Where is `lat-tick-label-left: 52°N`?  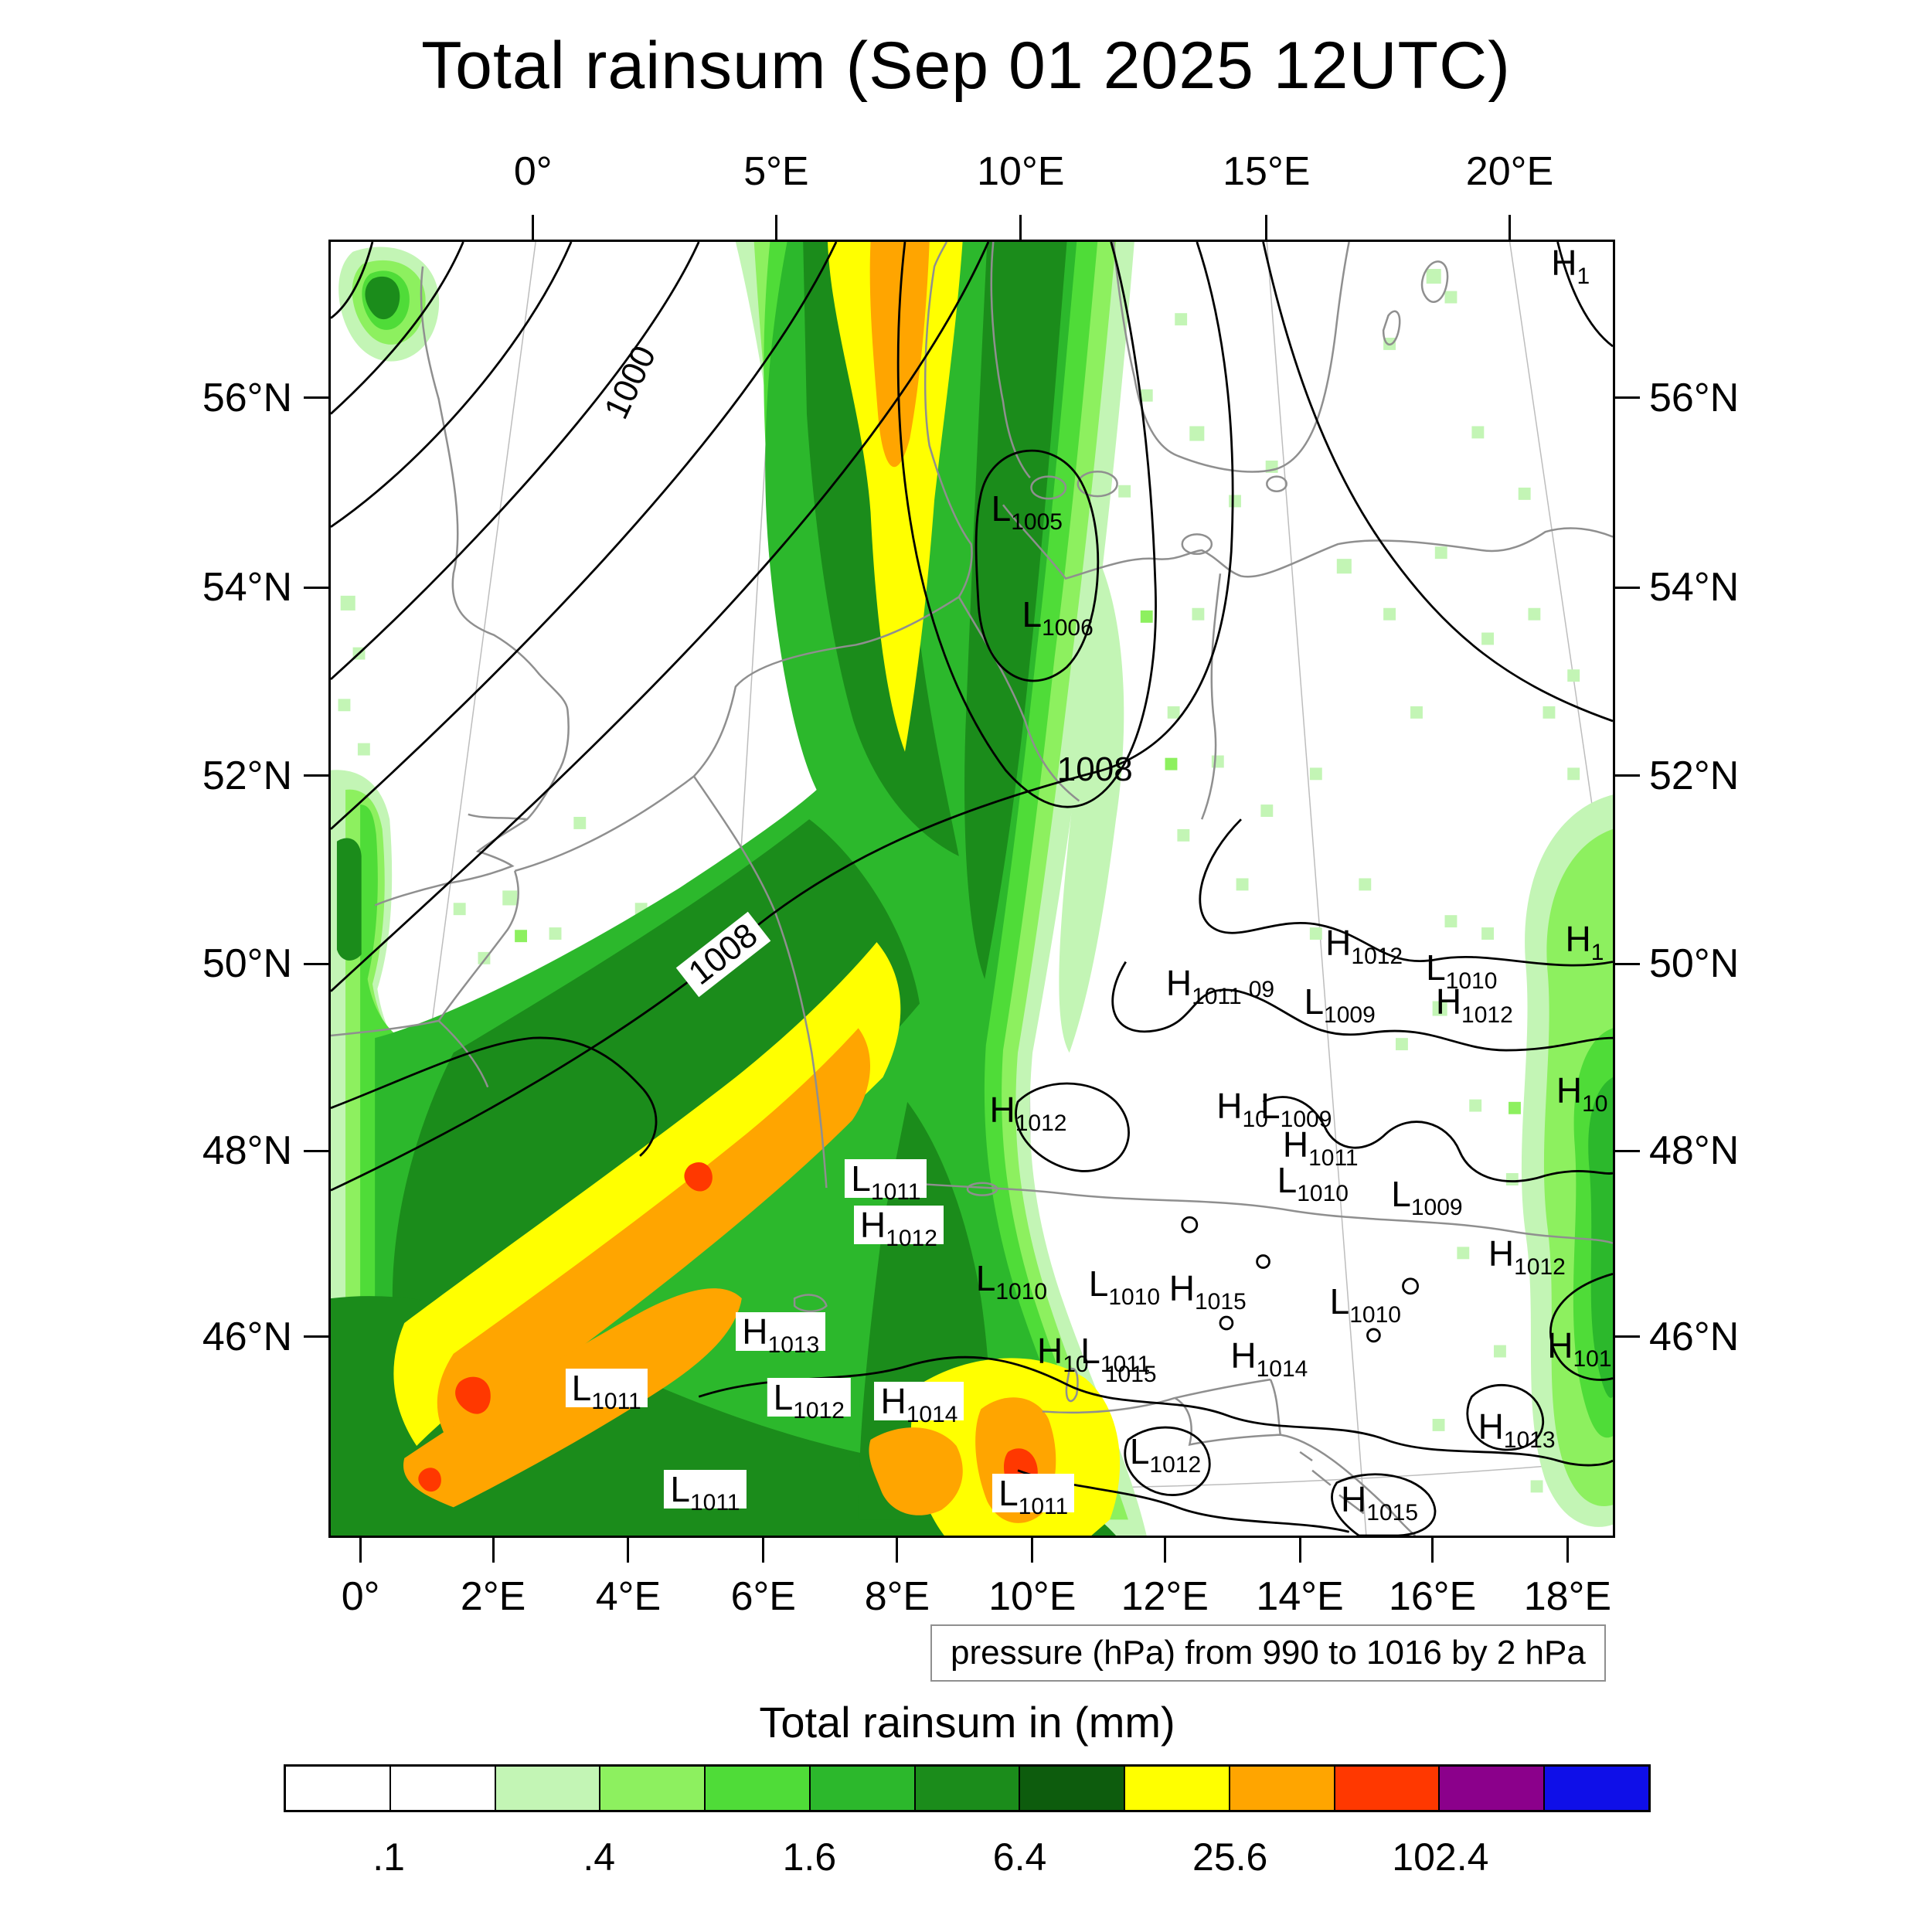
lat-tick-label-left: 52°N is located at coordinates (247, 776).